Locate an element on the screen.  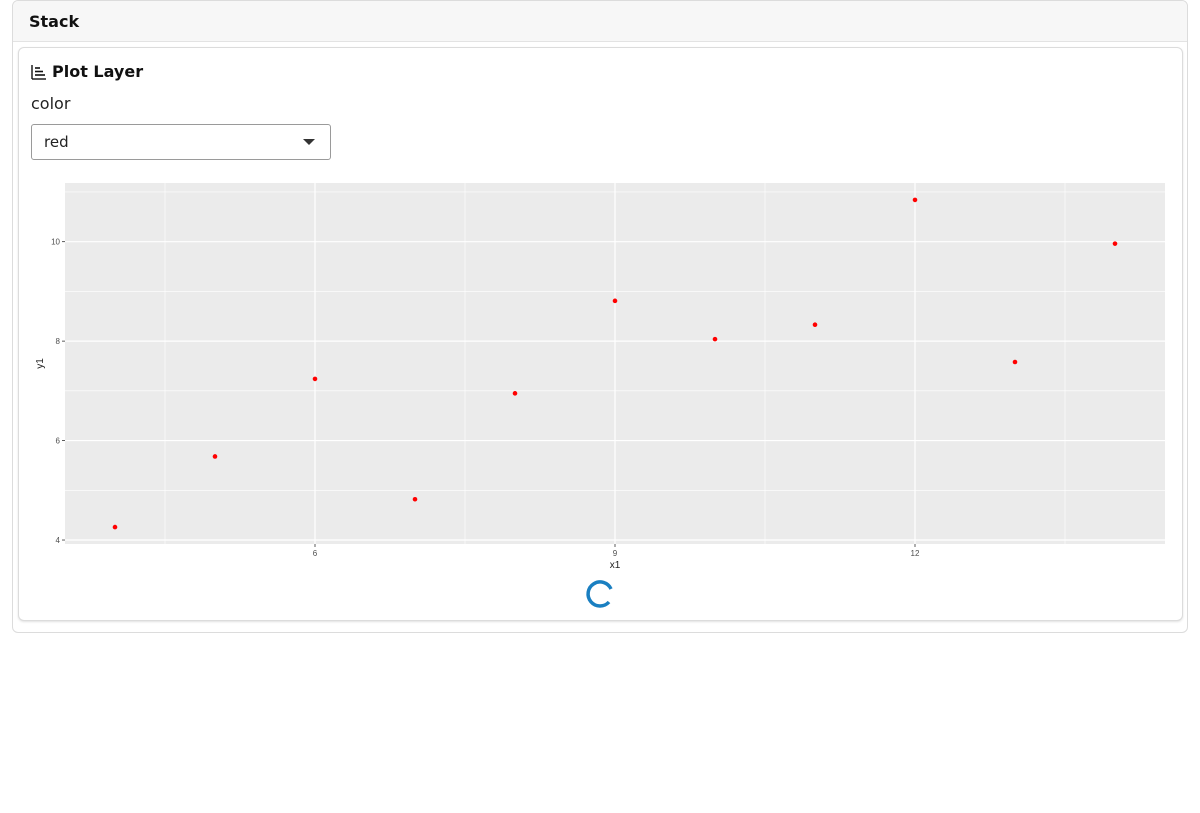
chevron-down-icon is located at coordinates (309, 142).